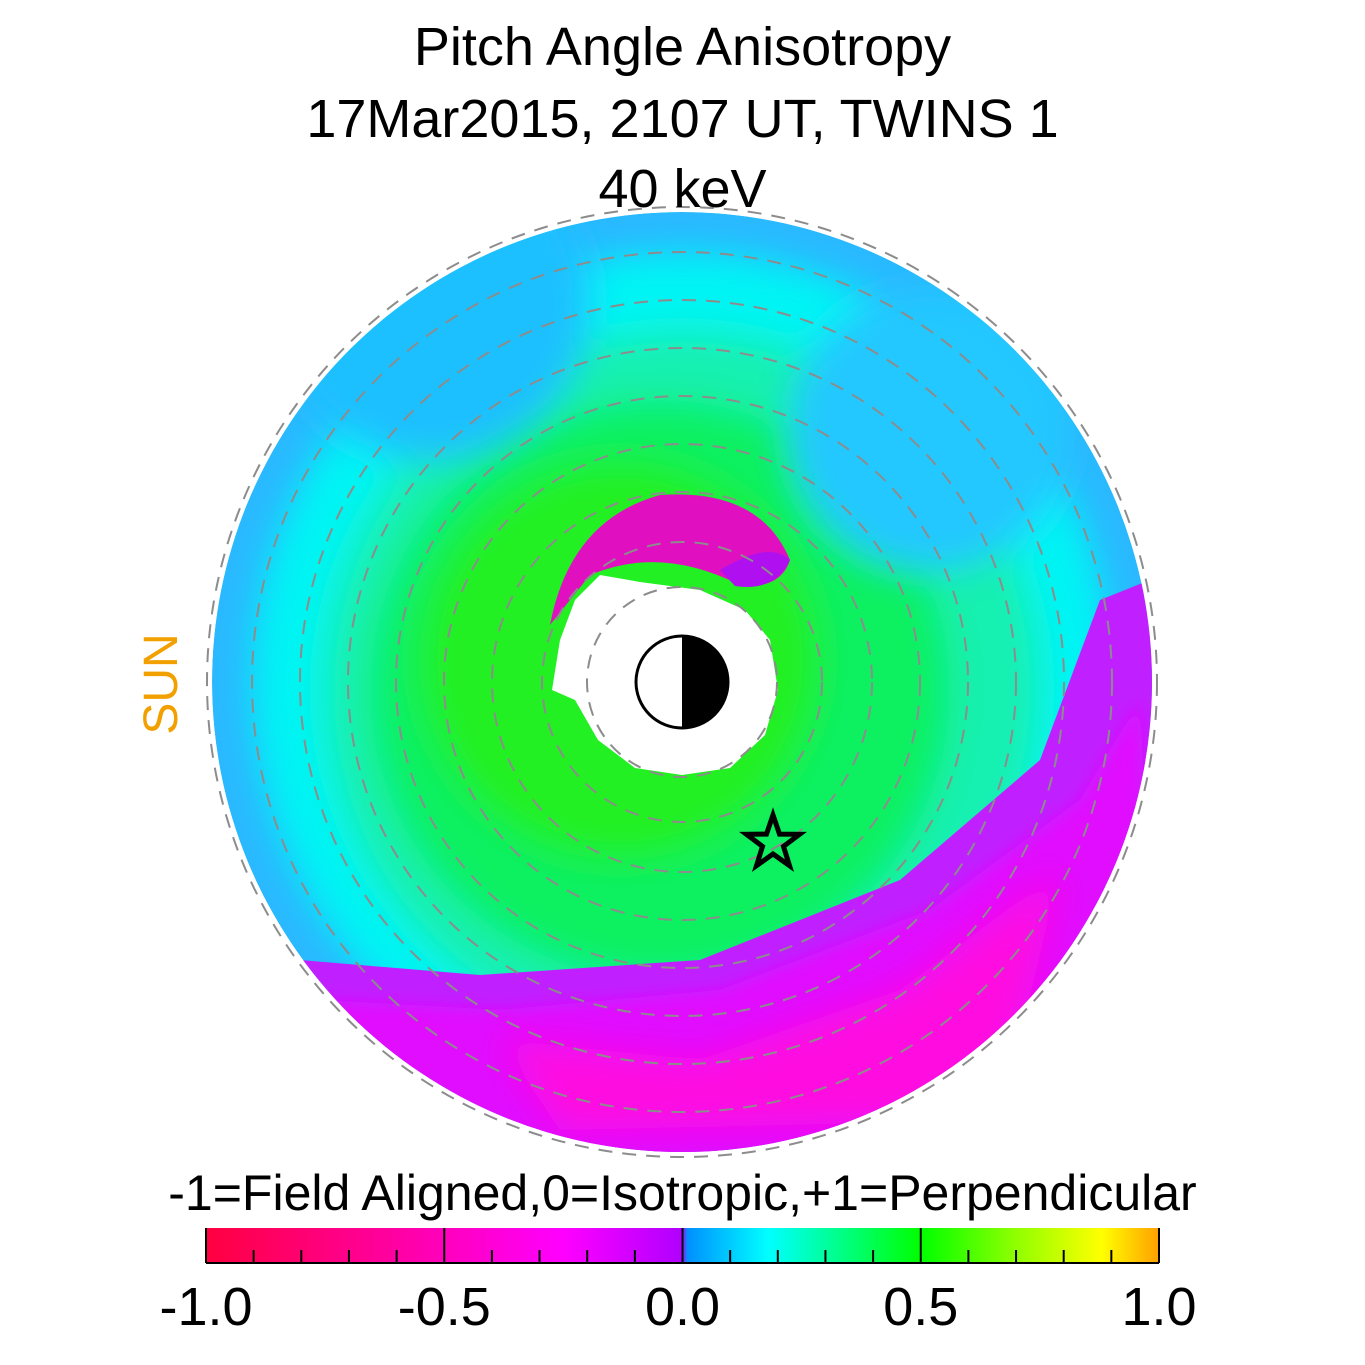 The image size is (1365, 1365). What do you see at coordinates (773, 840) in the screenshot?
I see `star-marker` at bounding box center [773, 840].